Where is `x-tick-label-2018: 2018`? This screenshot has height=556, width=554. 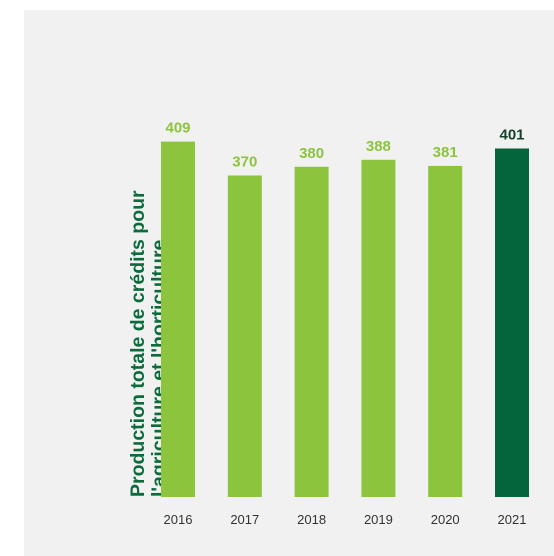 x-tick-label-2018: 2018 is located at coordinates (311, 519).